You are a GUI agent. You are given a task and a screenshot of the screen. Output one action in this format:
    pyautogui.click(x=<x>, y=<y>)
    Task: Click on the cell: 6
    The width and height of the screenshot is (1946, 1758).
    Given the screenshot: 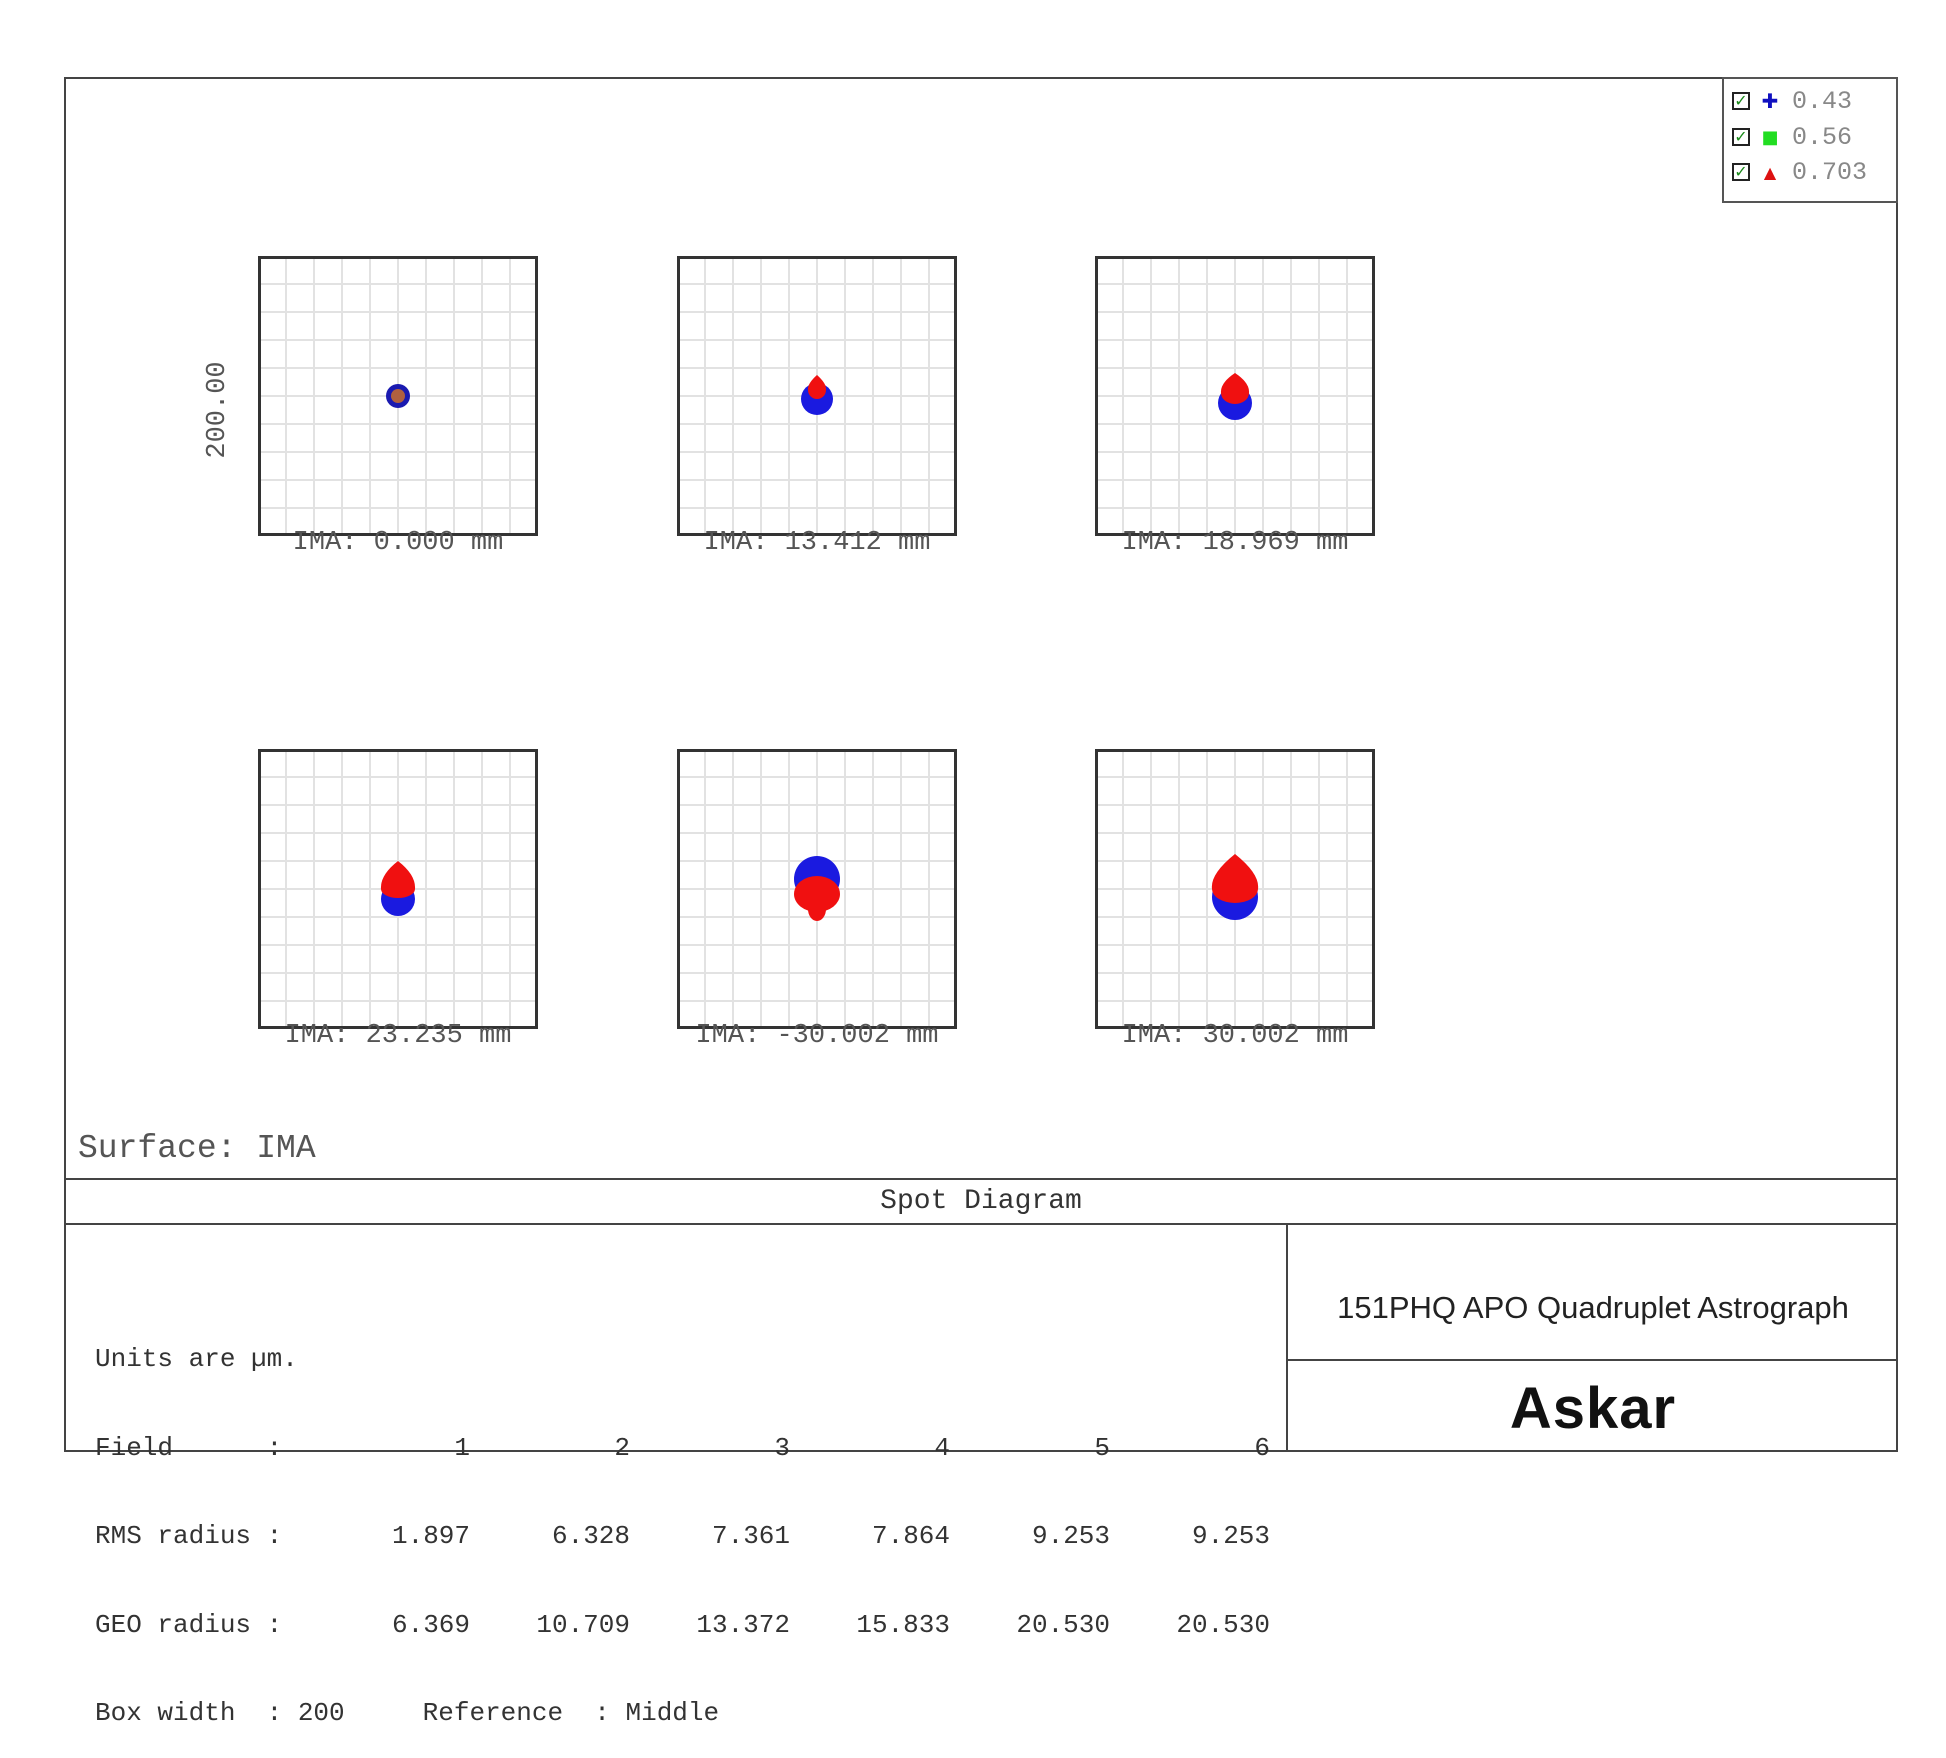 What is the action you would take?
    pyautogui.click(x=1262, y=1447)
    